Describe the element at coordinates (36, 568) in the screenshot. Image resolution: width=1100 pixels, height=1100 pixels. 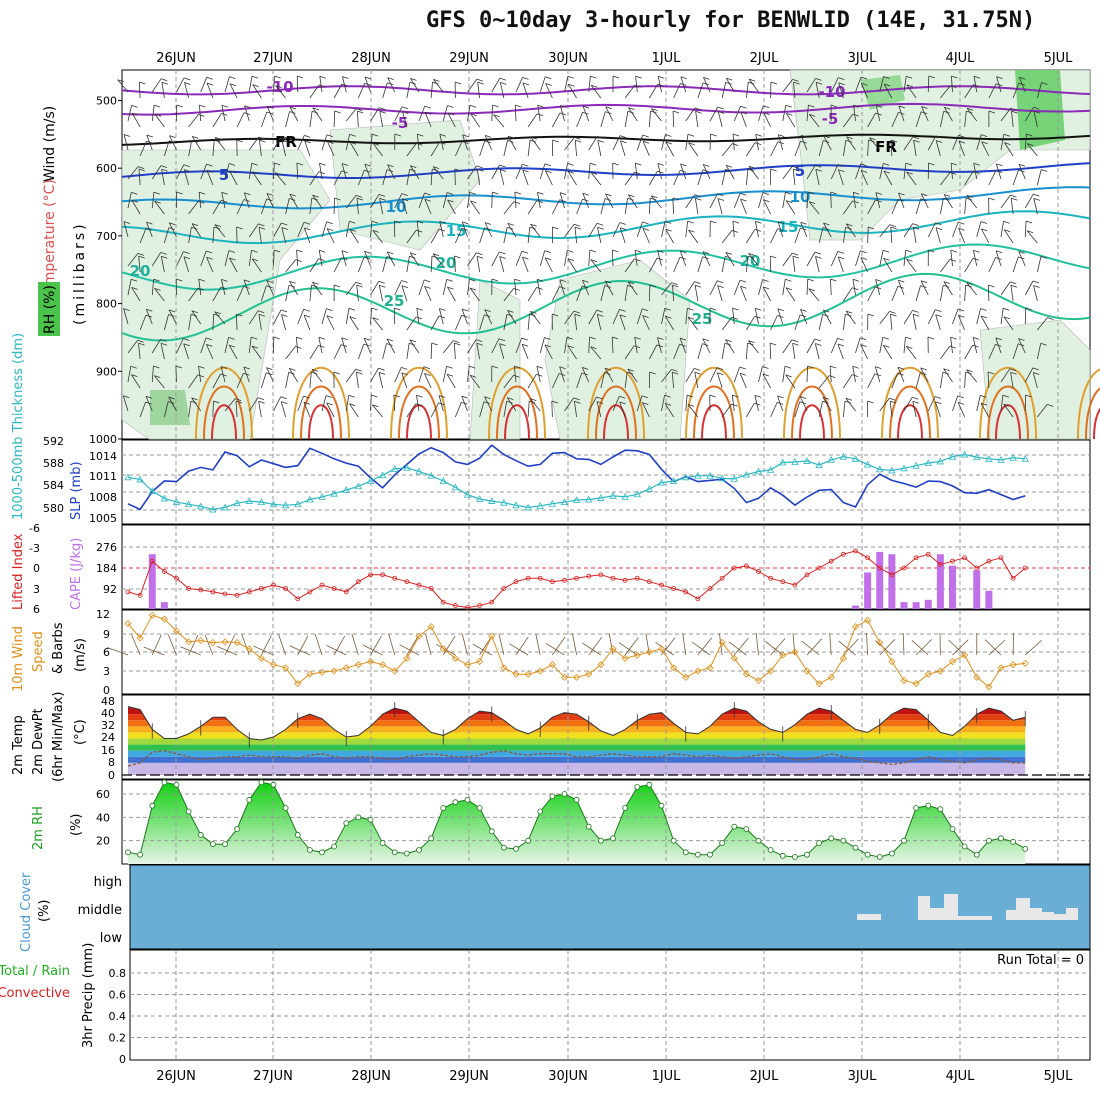
I see `tick-label: 0` at that location.